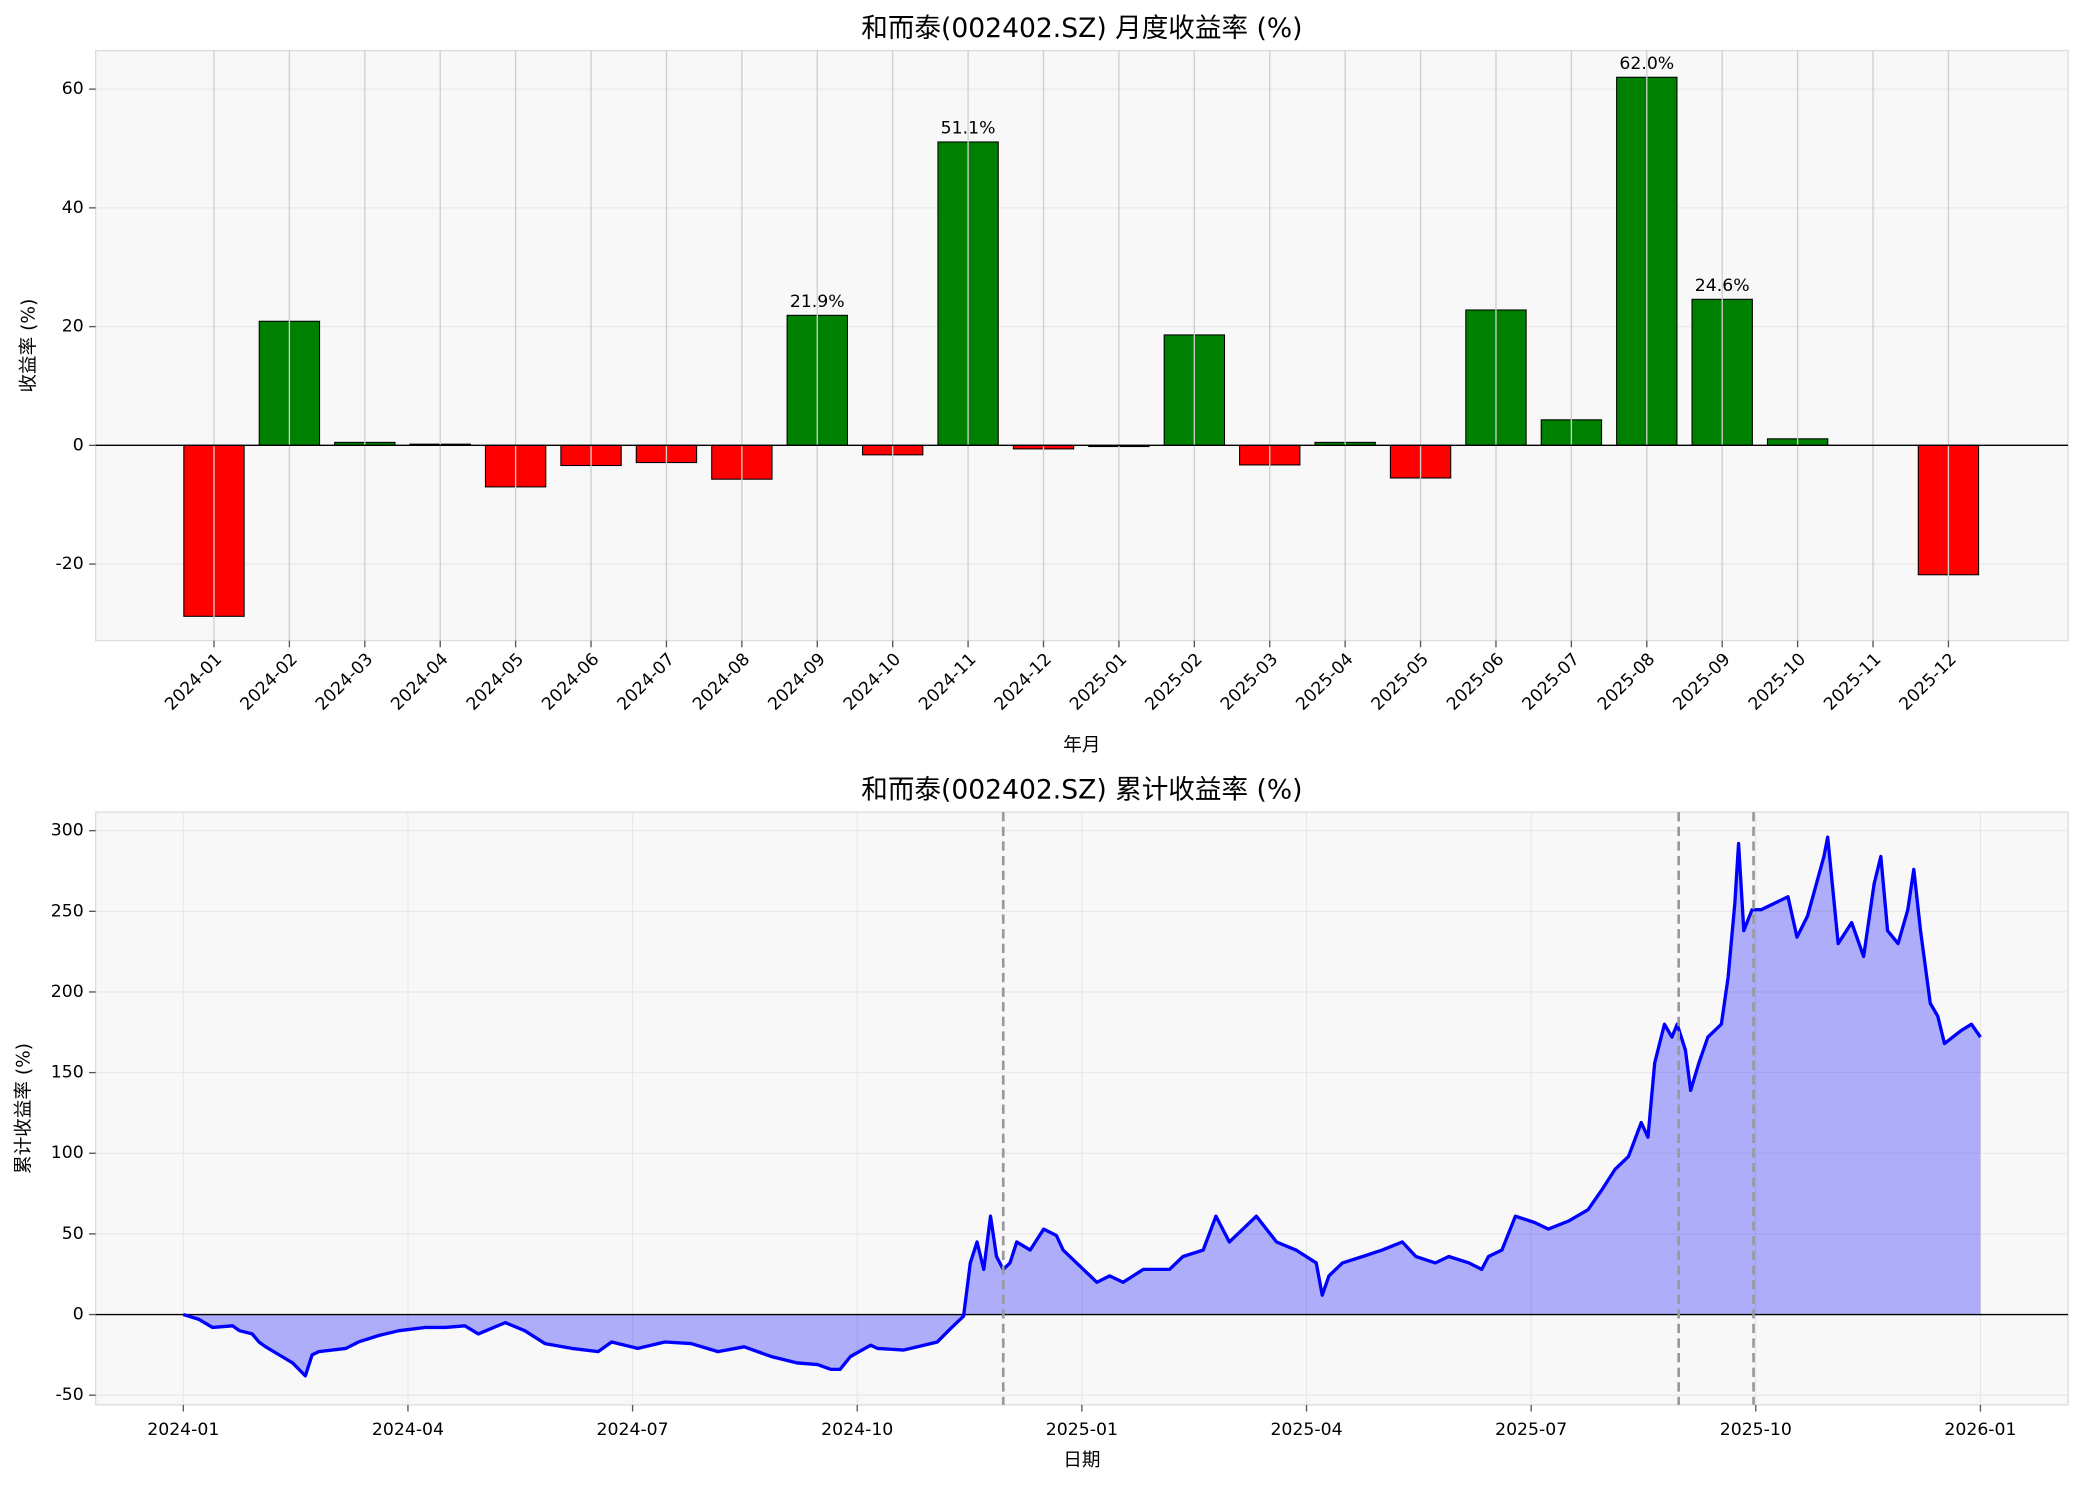 Image resolution: width=2084 pixels, height=1486 pixels. Describe the element at coordinates (1081, 1460) in the screenshot. I see `x-axis-label: 日期` at that location.